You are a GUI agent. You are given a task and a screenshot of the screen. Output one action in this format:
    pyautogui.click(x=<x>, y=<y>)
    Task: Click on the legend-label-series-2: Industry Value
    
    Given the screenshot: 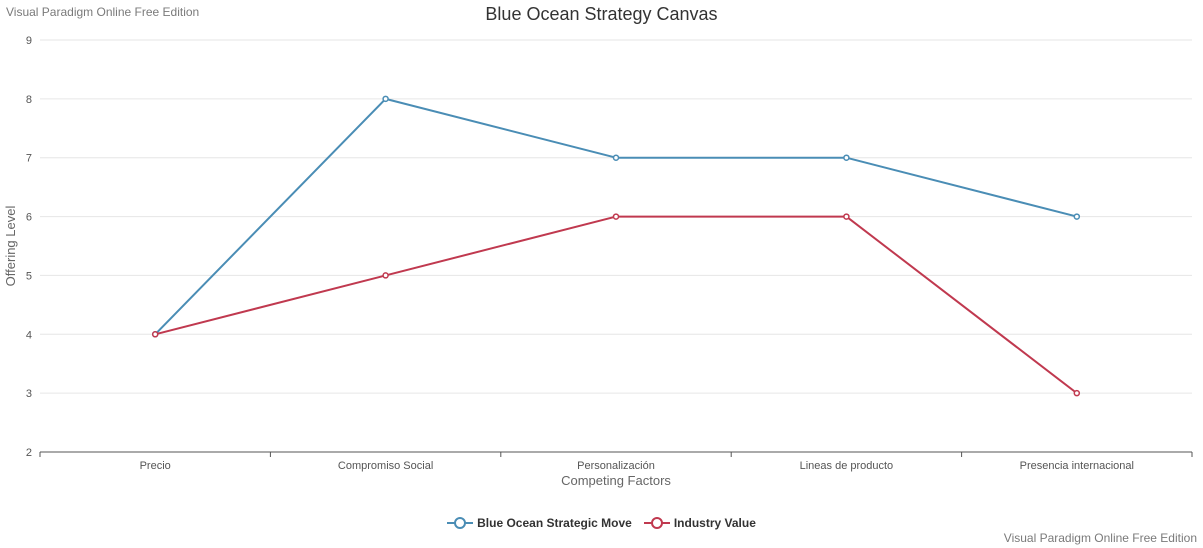 What is the action you would take?
    pyautogui.click(x=714, y=523)
    